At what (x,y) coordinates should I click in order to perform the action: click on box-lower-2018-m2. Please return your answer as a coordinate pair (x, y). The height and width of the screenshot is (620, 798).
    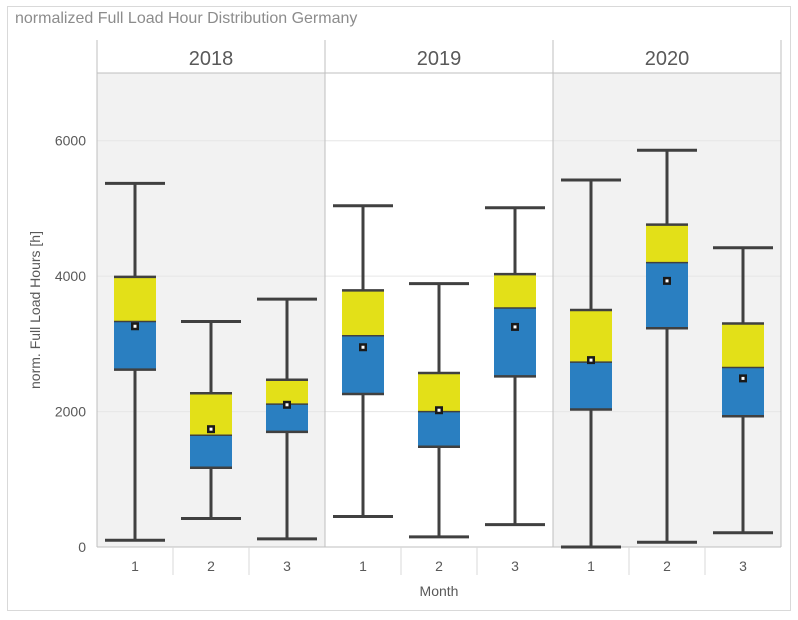
    Looking at the image, I should click on (211, 451).